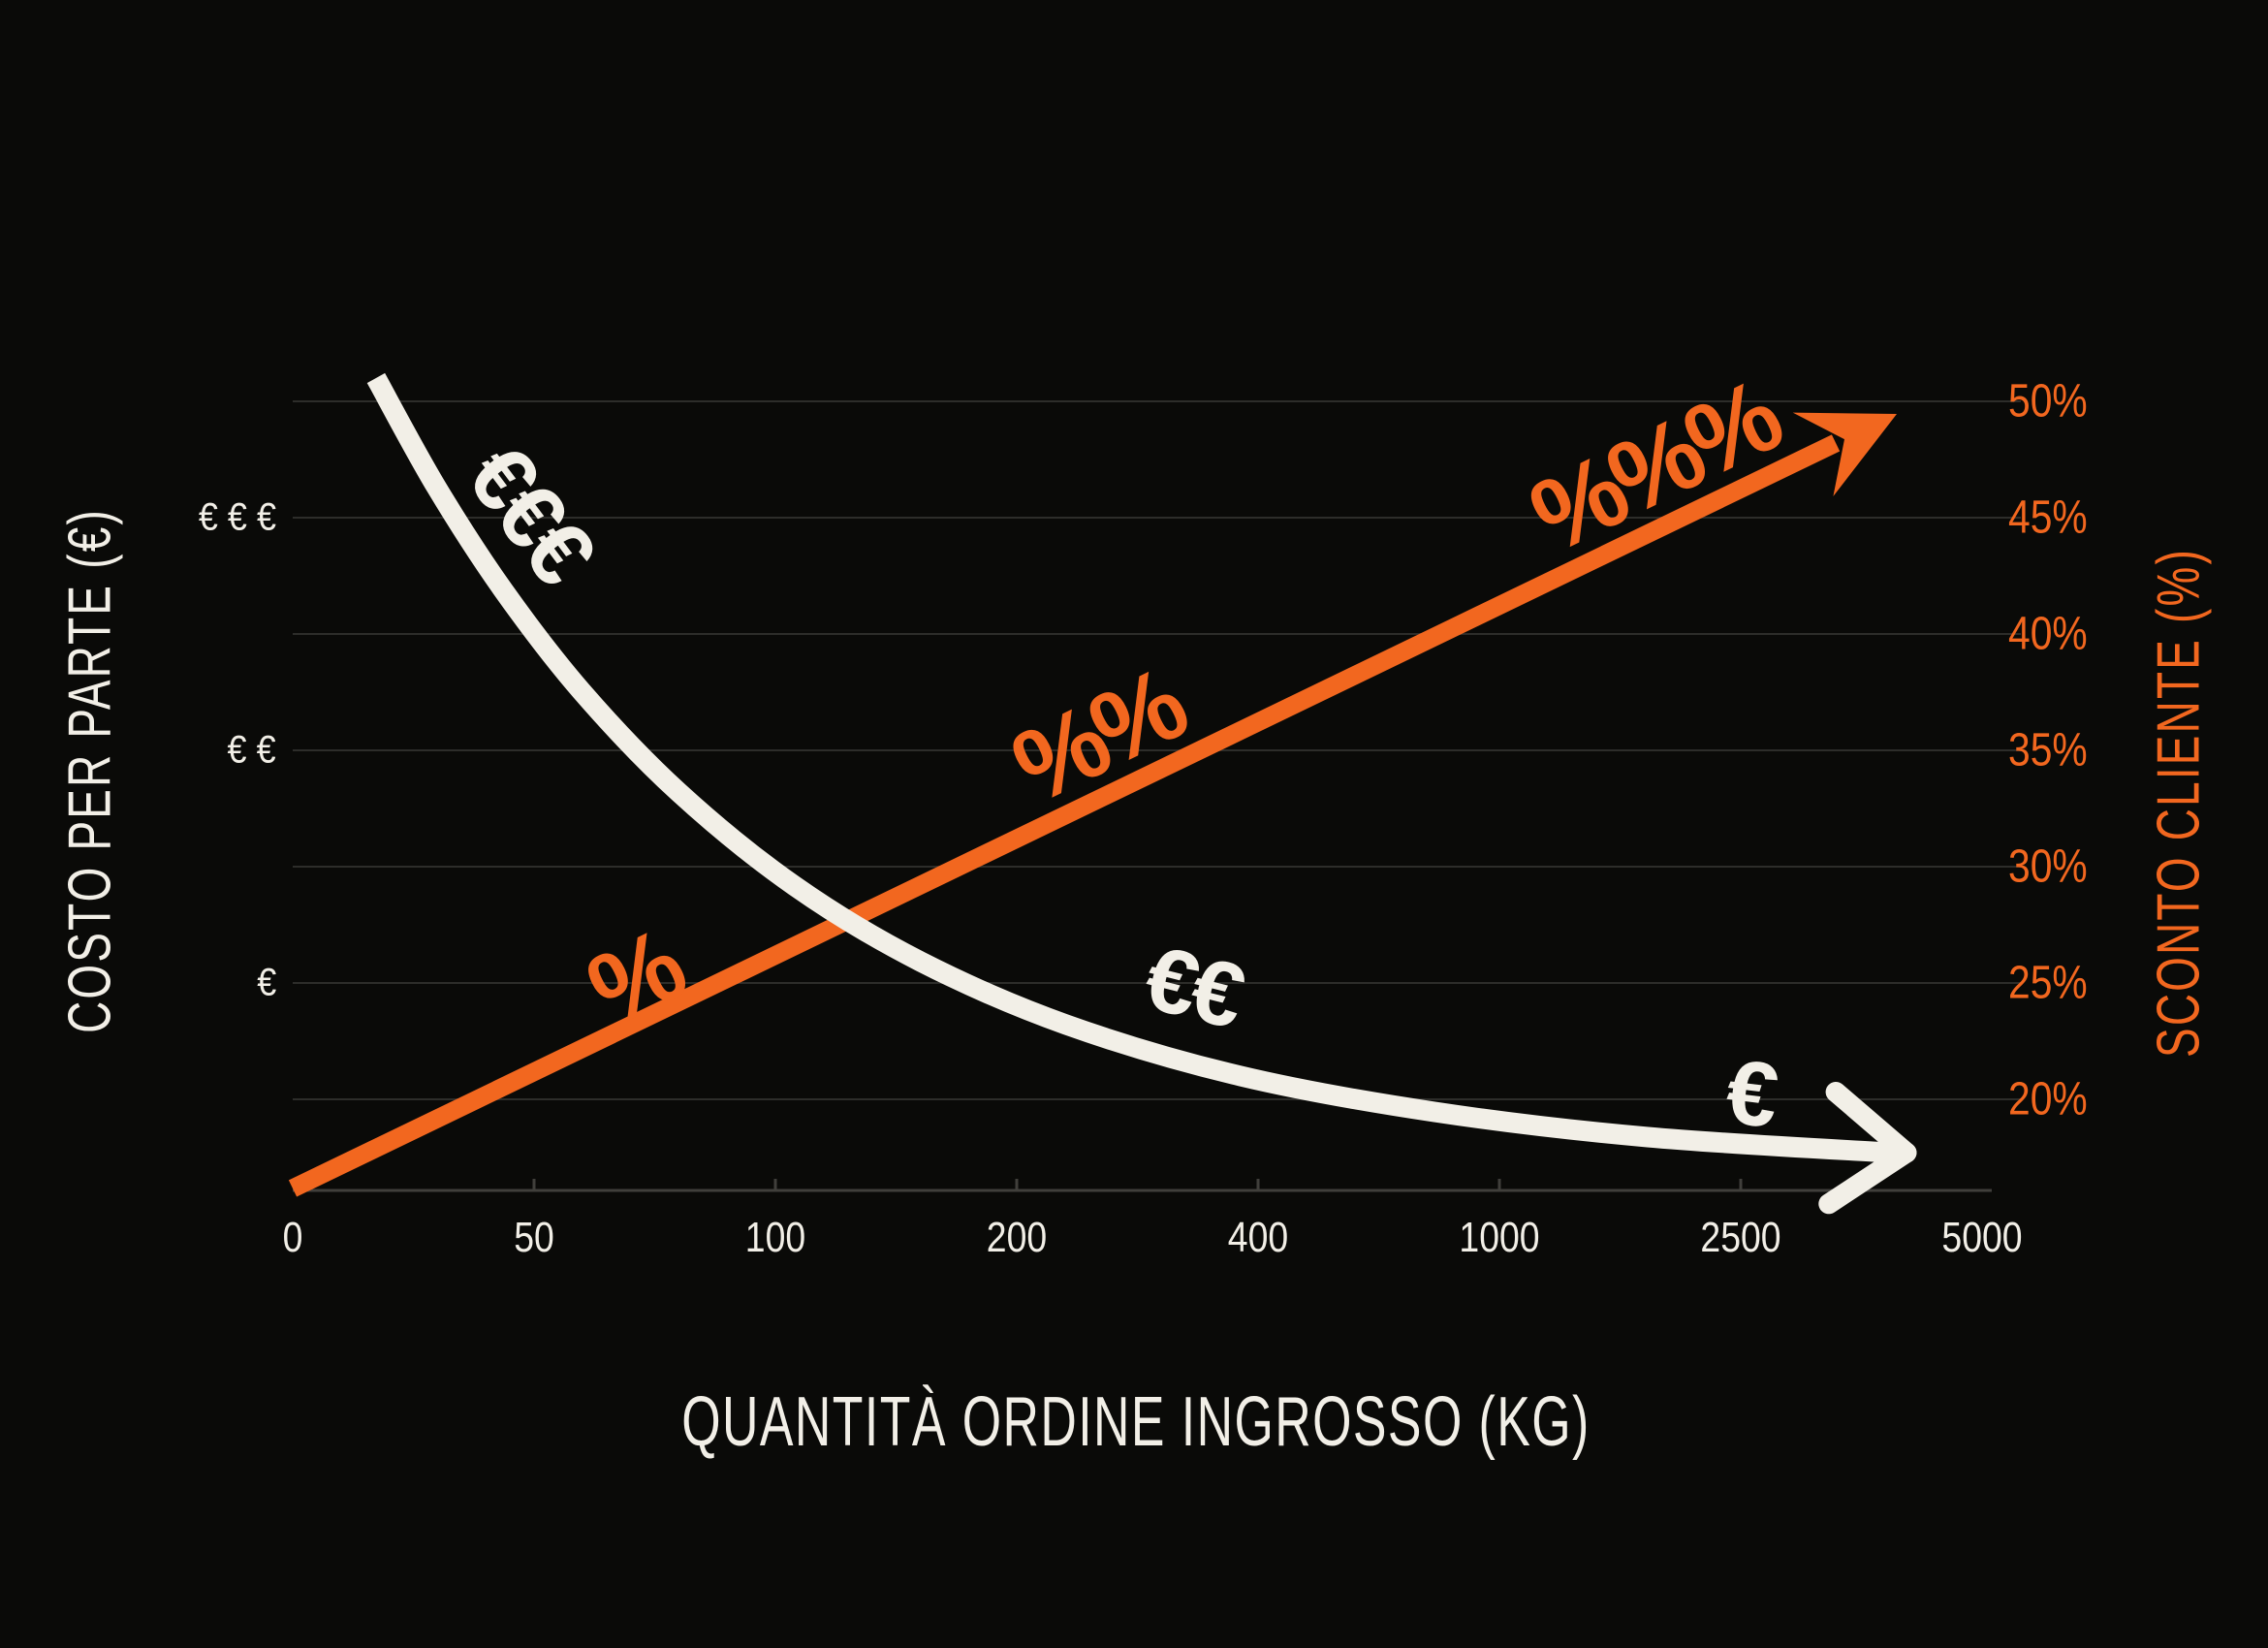  What do you see at coordinates (266, 982) in the screenshot?
I see `left-tick-label: €` at bounding box center [266, 982].